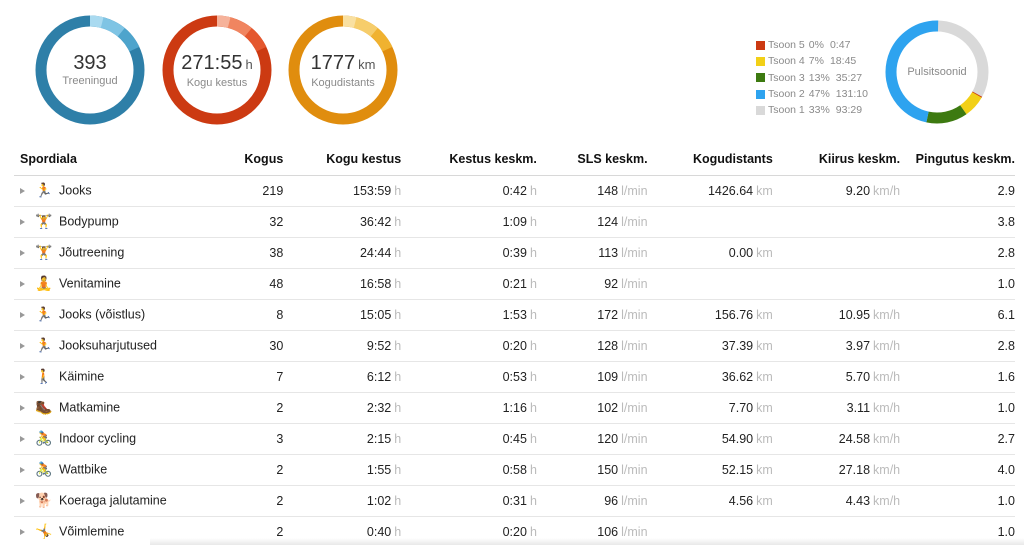 The image size is (1024, 545). Describe the element at coordinates (819, 110) in the screenshot. I see `zone-percent: 33%` at that location.